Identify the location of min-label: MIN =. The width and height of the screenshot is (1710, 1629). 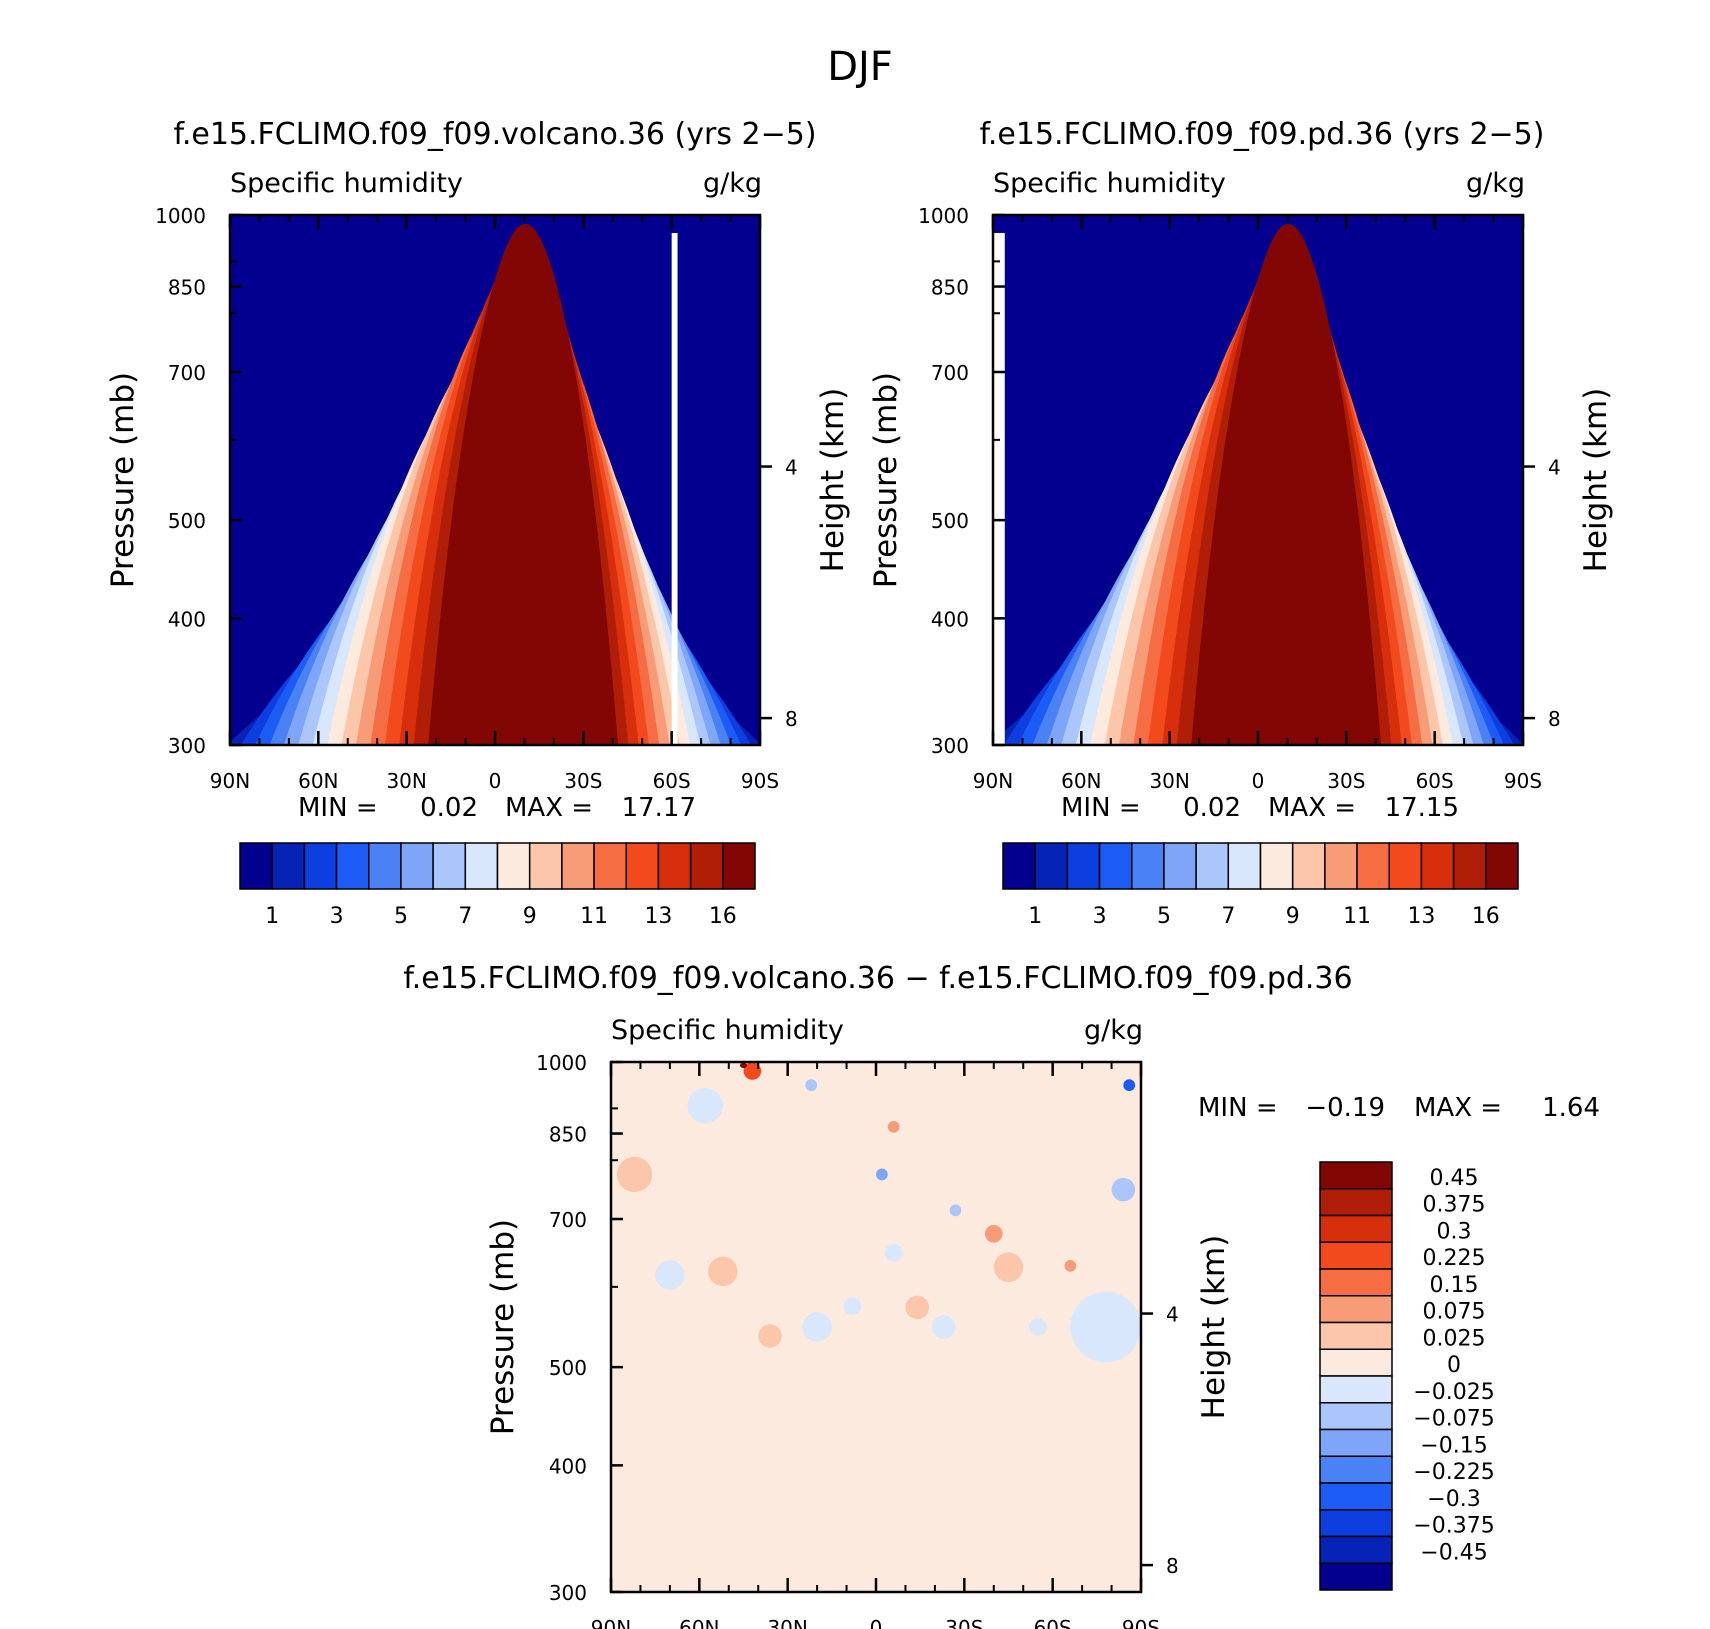
(1238, 1108).